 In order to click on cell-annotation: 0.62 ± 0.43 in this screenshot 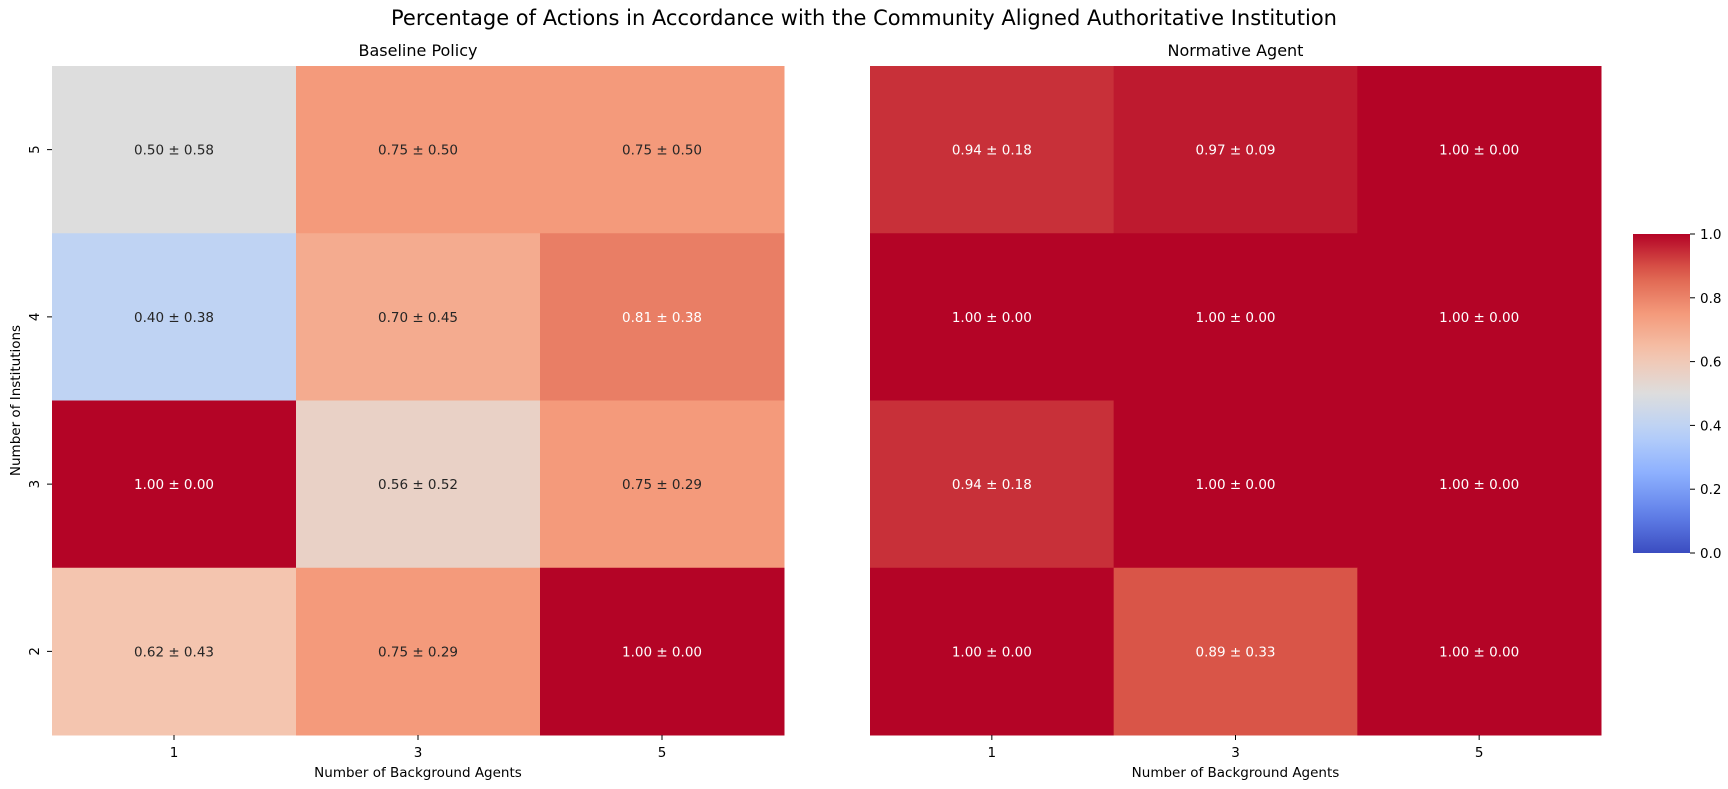, I will do `click(174, 652)`.